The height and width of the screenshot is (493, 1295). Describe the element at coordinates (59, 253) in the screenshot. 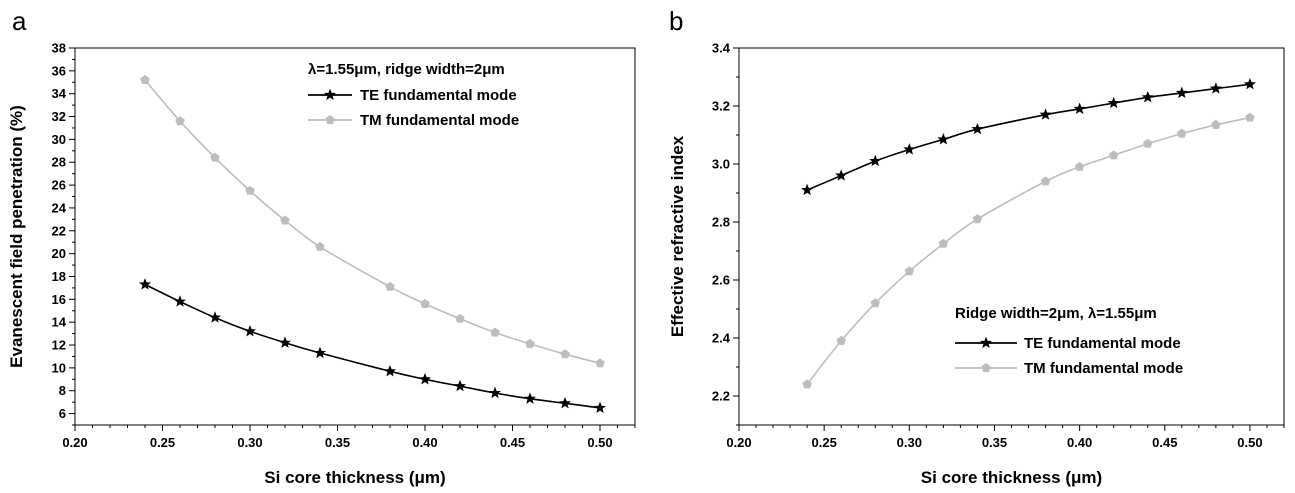

I see `y-tick-label: 20` at that location.